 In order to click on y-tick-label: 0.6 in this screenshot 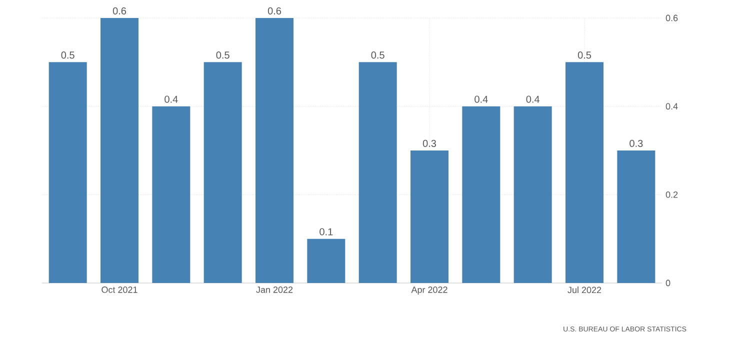, I will do `click(672, 18)`.